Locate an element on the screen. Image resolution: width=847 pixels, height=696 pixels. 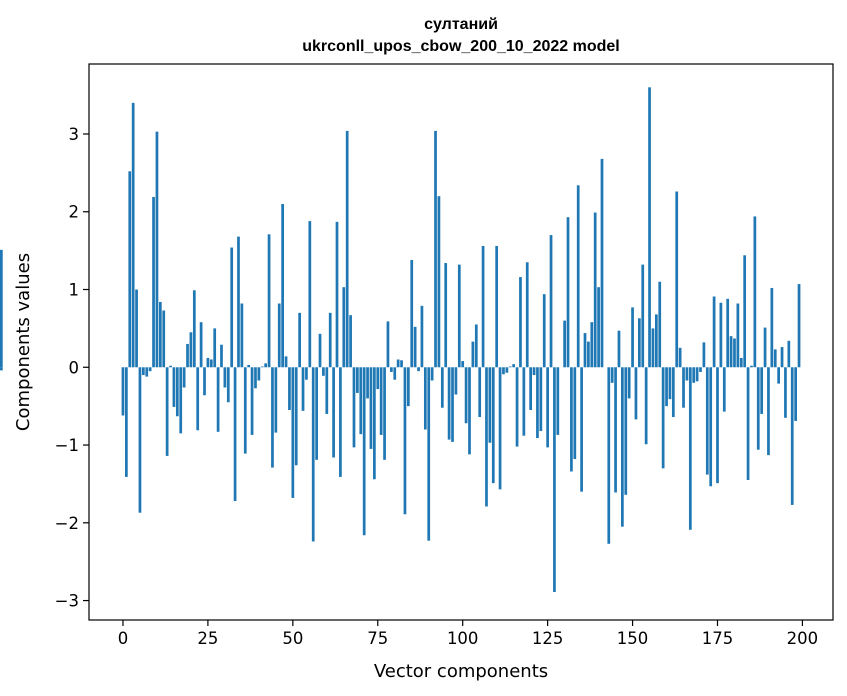
y-tick-label: 2 is located at coordinates (74, 212).